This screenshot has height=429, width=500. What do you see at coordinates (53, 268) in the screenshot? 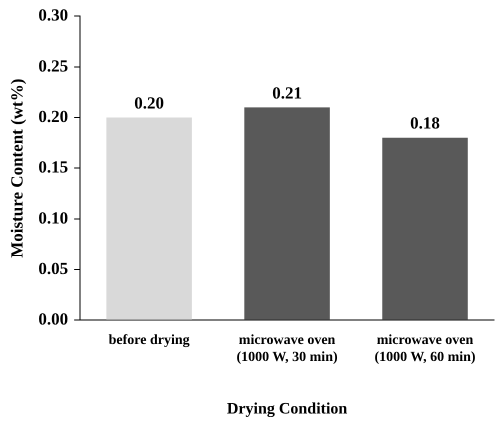
I see `y-tick-label: 0.05` at bounding box center [53, 268].